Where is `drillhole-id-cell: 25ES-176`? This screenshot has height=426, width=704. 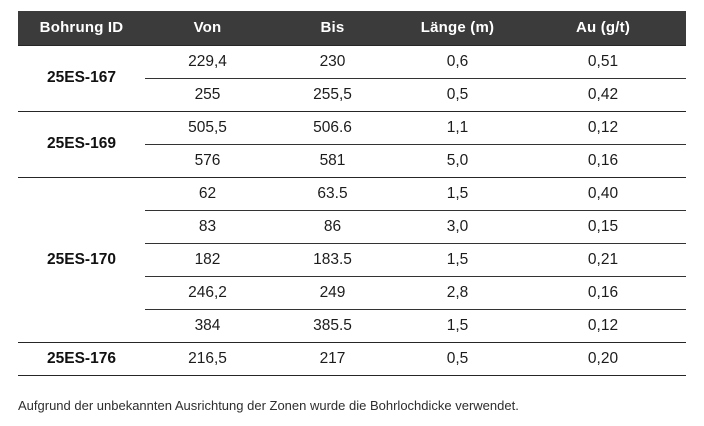 drillhole-id-cell: 25ES-176 is located at coordinates (81, 358).